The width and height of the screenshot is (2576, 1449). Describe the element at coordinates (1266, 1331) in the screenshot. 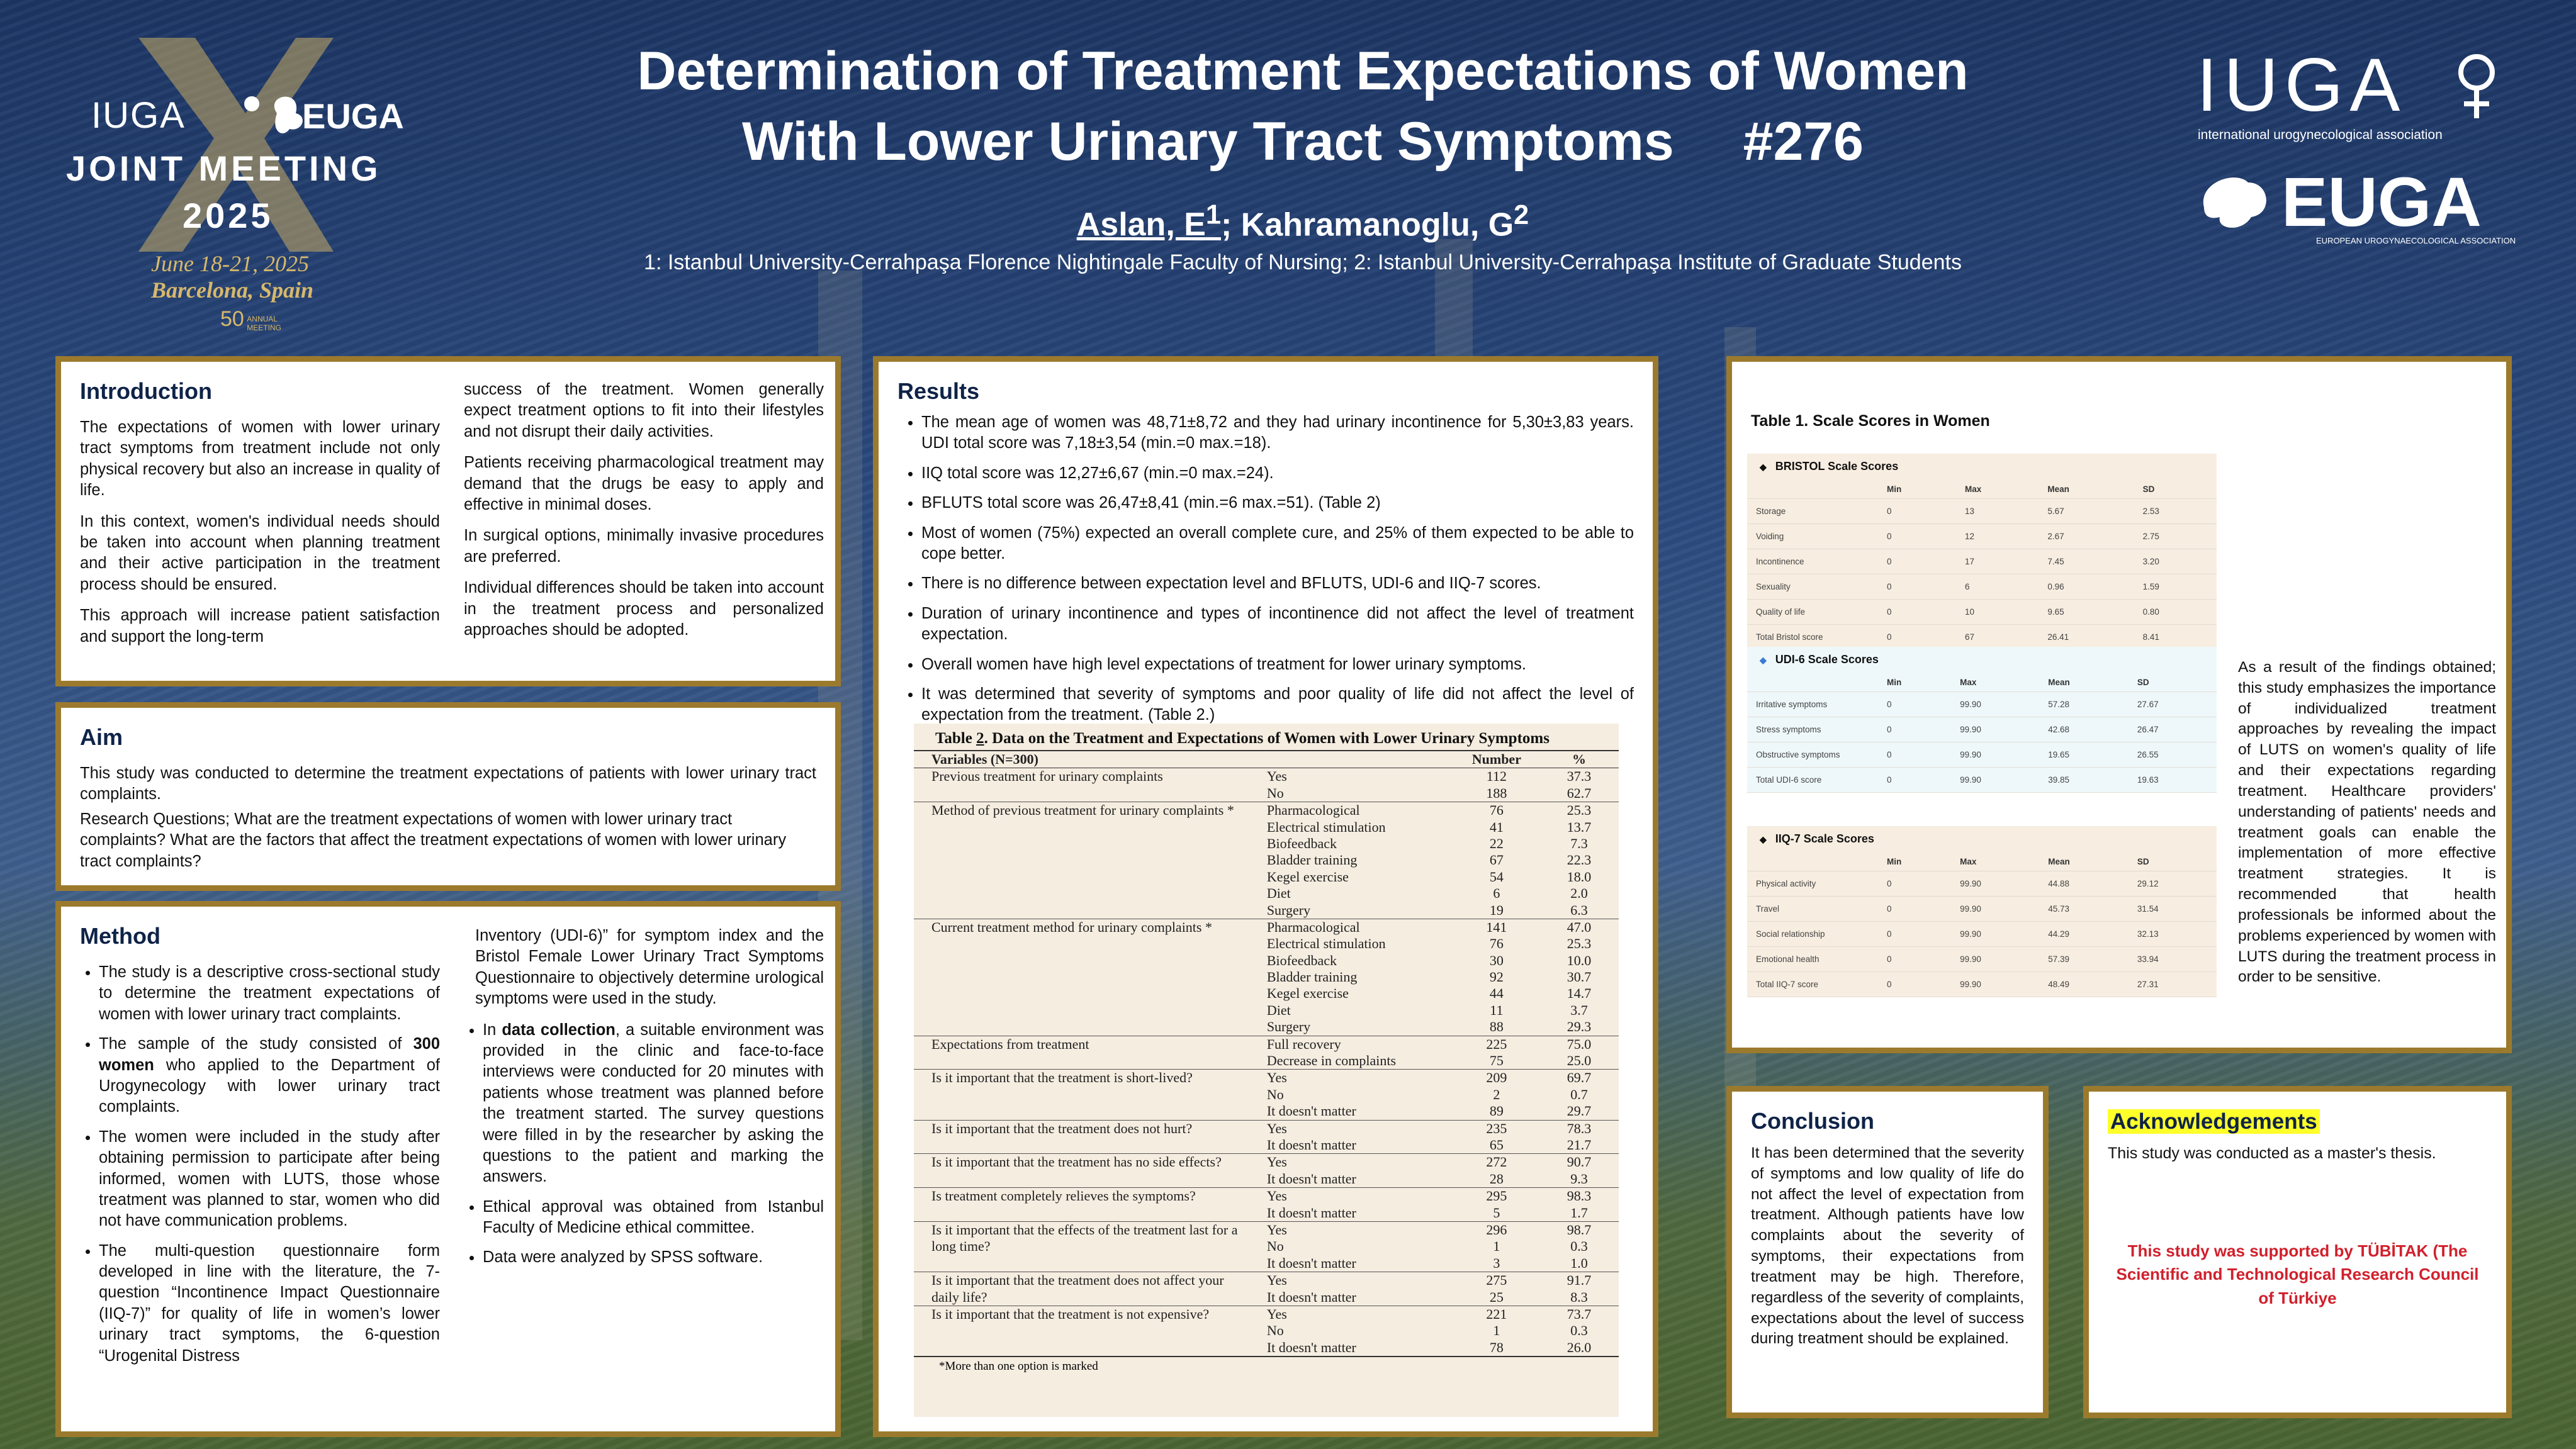

I see `table-2-row: No 1 0.3` at that location.